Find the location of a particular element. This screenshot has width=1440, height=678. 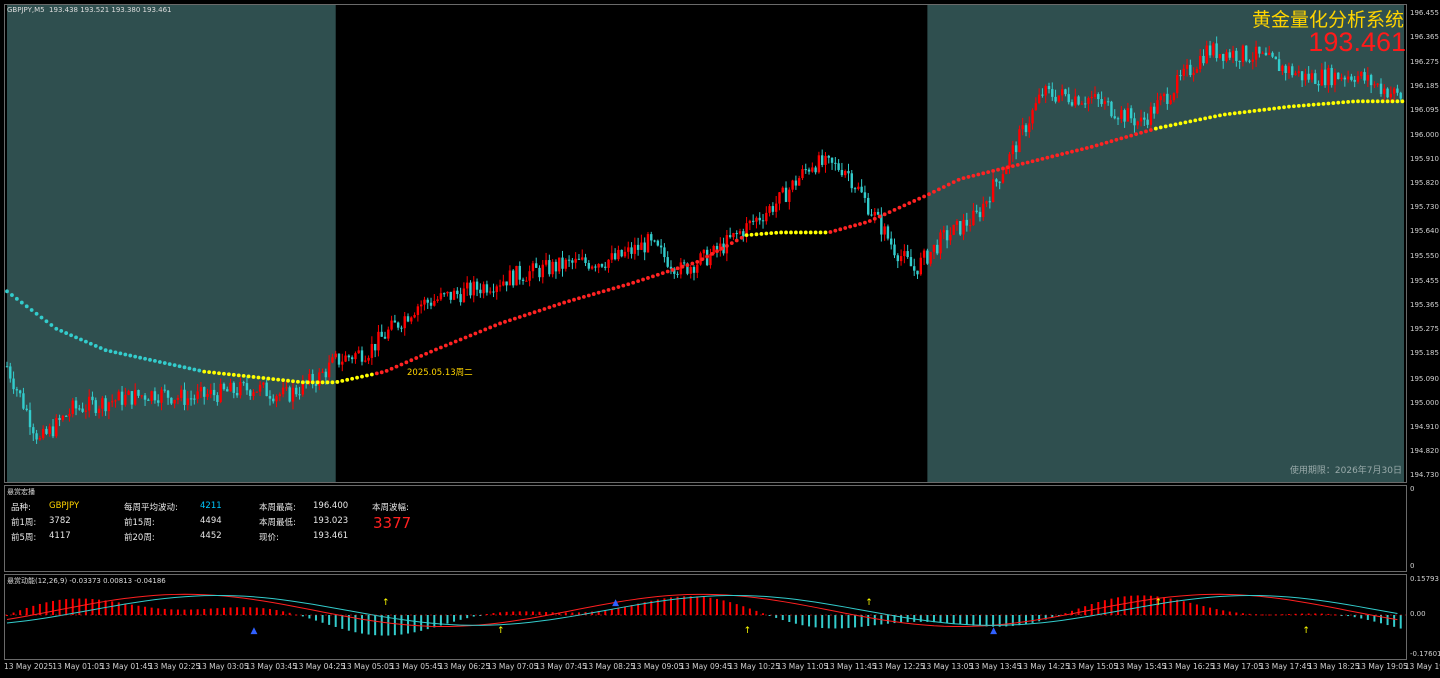

price-tick-label: 195.185 is located at coordinates (1424, 353).